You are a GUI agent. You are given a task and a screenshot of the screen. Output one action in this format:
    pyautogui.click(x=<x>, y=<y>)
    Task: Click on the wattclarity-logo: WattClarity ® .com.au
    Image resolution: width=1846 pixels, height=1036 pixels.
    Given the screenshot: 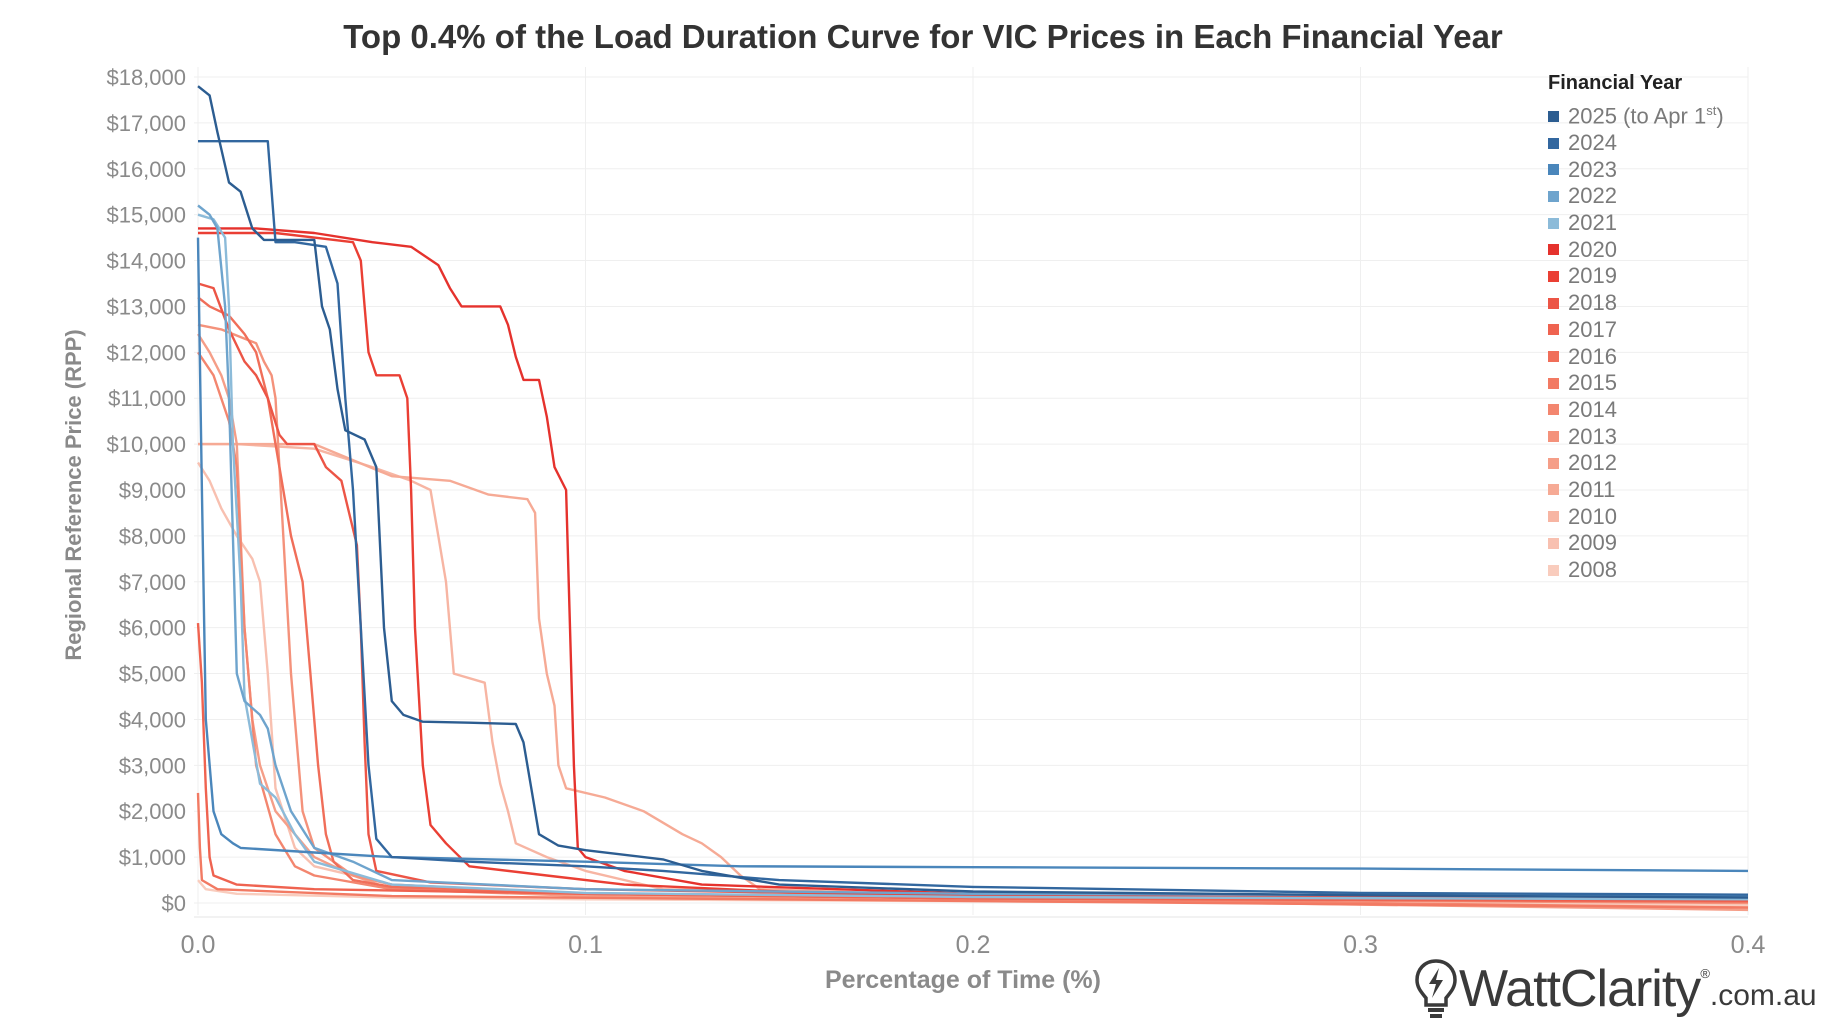 What is the action you would take?
    pyautogui.click(x=1615, y=989)
    